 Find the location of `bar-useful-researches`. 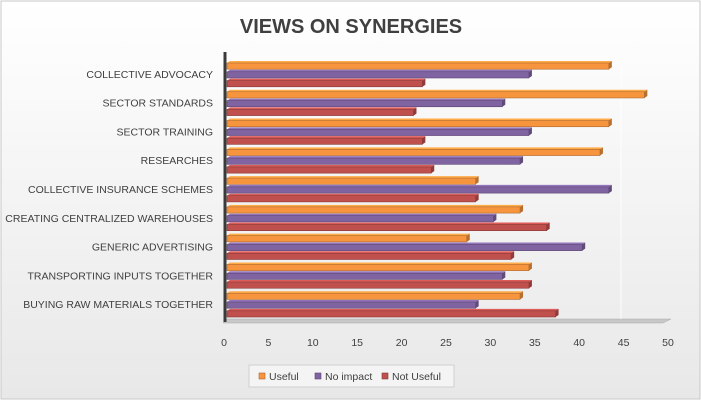

bar-useful-researches is located at coordinates (414, 151).